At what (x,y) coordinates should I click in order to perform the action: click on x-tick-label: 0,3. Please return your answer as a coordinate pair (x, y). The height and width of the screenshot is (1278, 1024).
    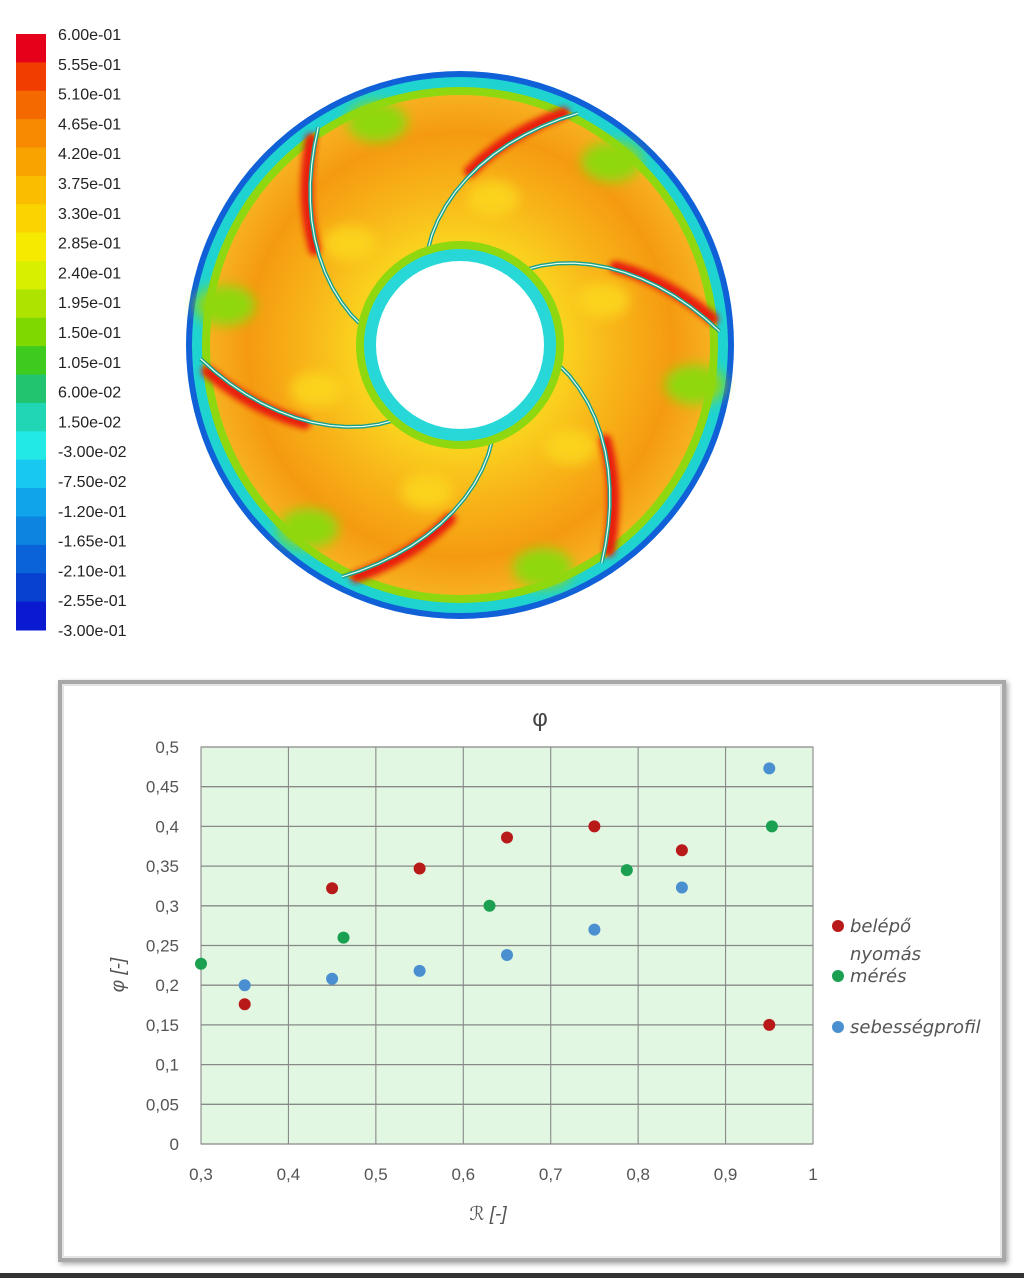
    Looking at the image, I should click on (201, 1174).